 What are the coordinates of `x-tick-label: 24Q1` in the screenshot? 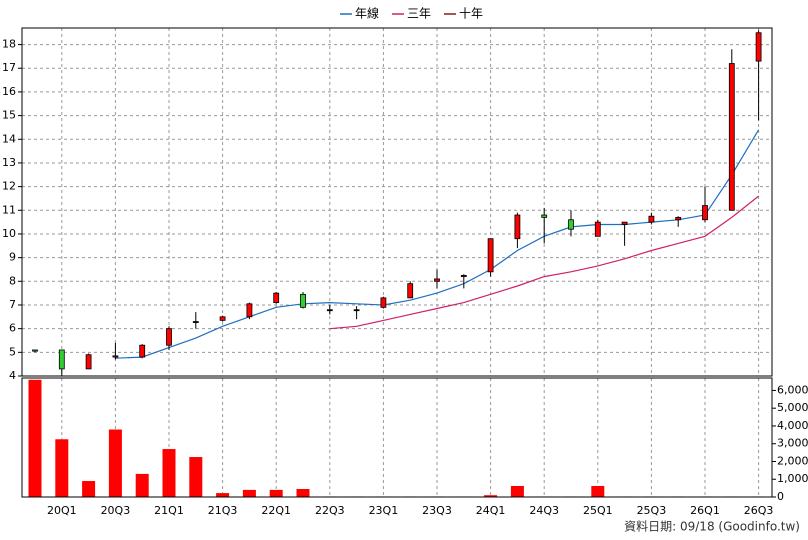 It's located at (491, 510).